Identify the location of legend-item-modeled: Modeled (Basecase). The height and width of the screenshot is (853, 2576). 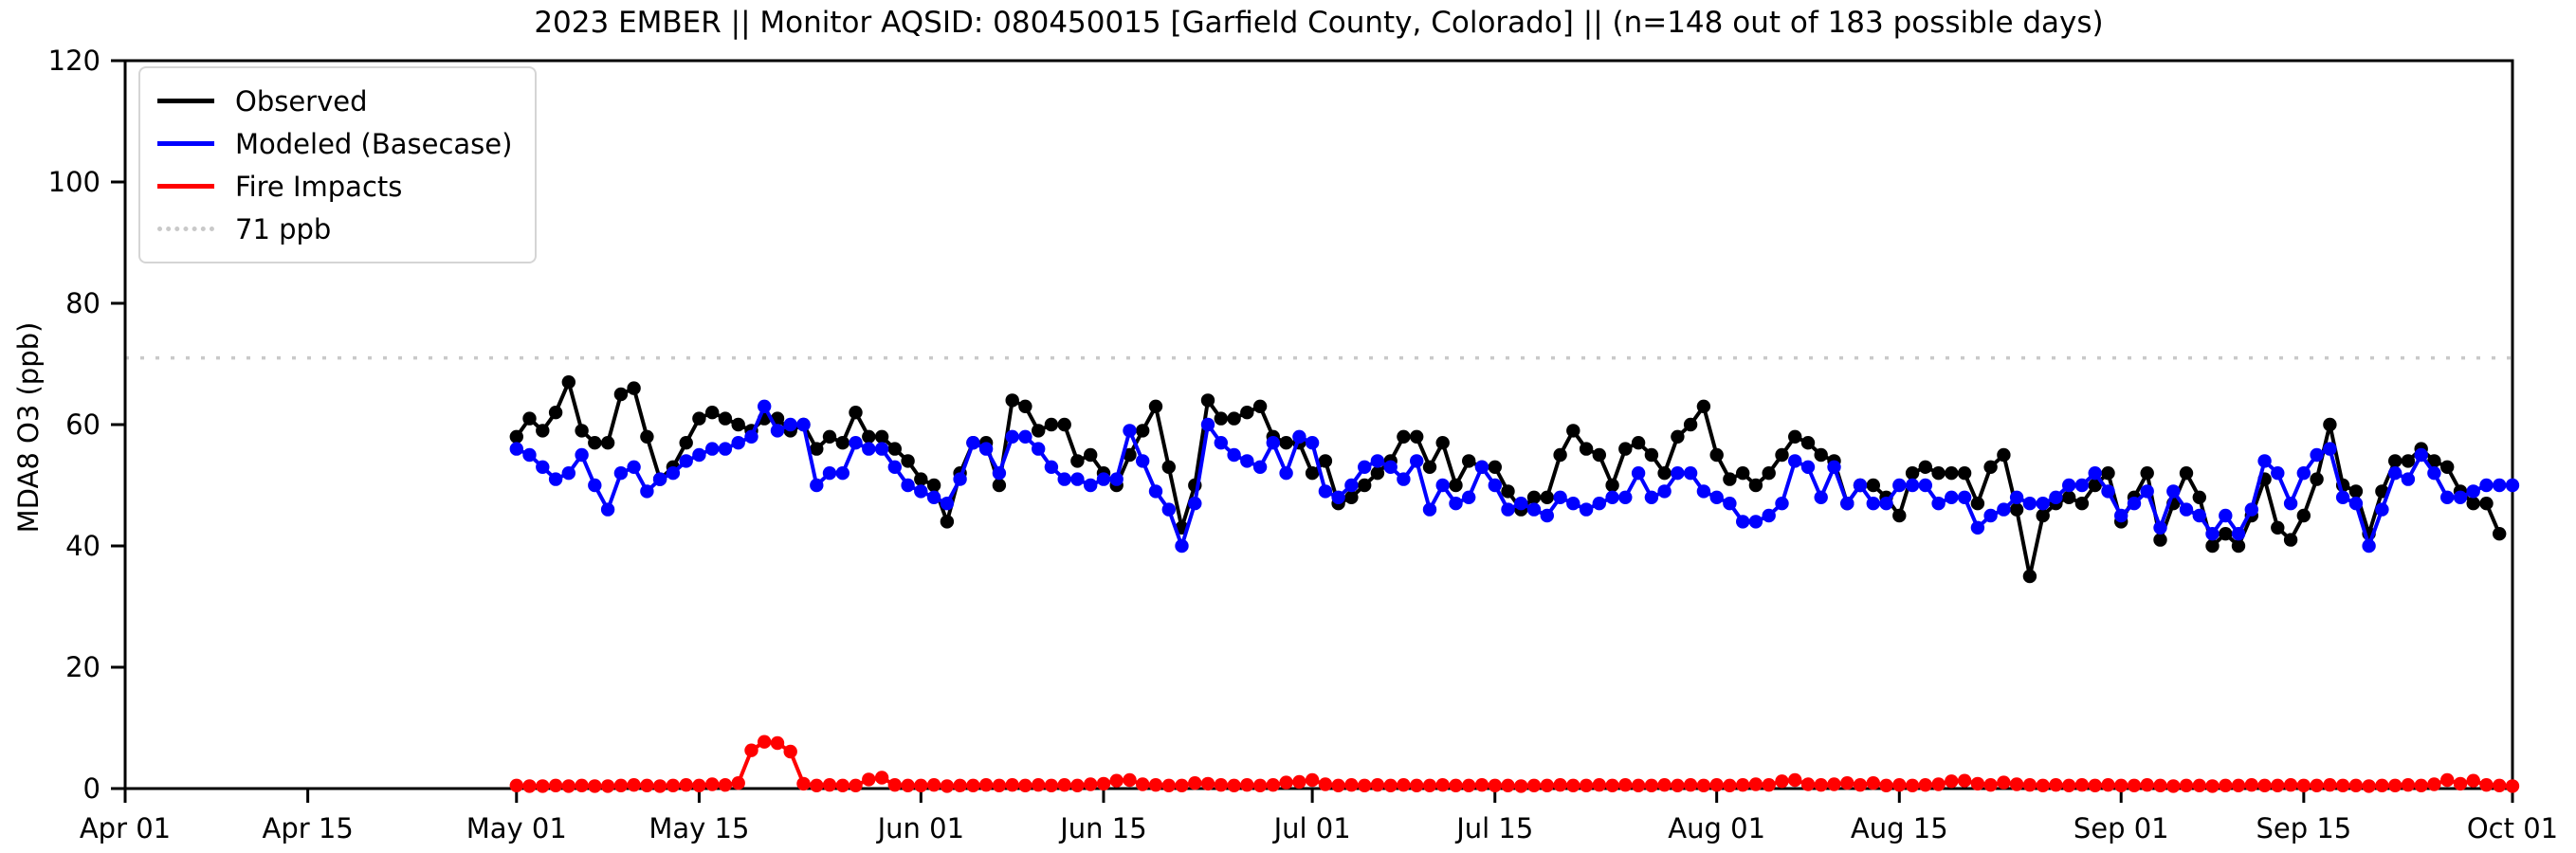
(334, 143).